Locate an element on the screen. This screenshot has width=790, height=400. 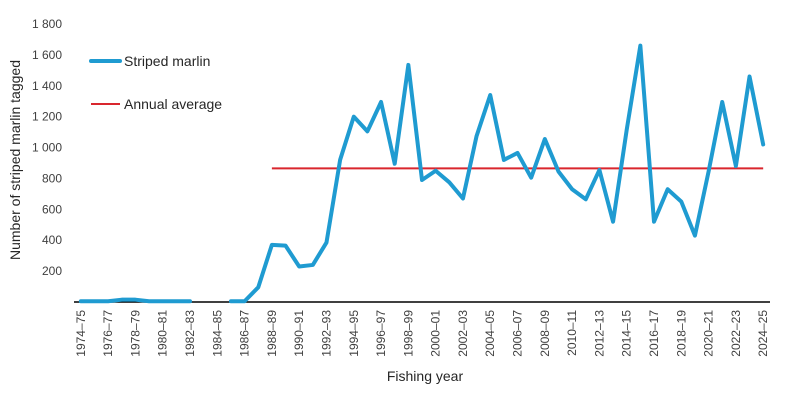
x-tick-label: 1974–75 is located at coordinates (81, 333).